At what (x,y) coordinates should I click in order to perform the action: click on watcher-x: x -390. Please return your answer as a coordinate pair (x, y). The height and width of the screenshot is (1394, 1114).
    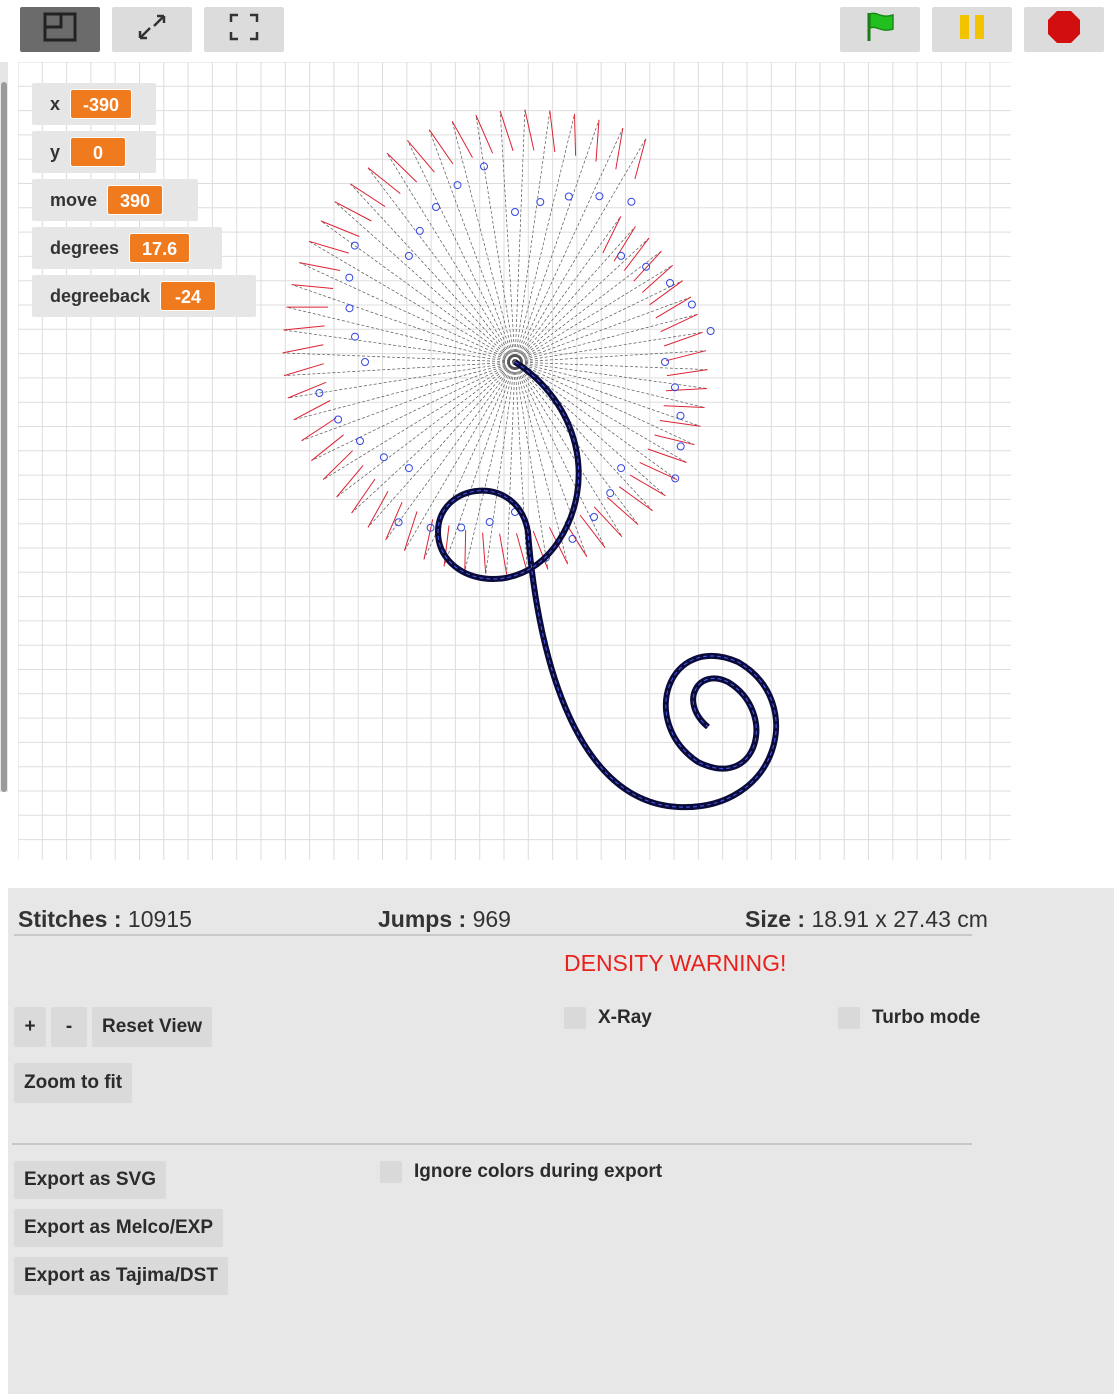
    Looking at the image, I should click on (94, 104).